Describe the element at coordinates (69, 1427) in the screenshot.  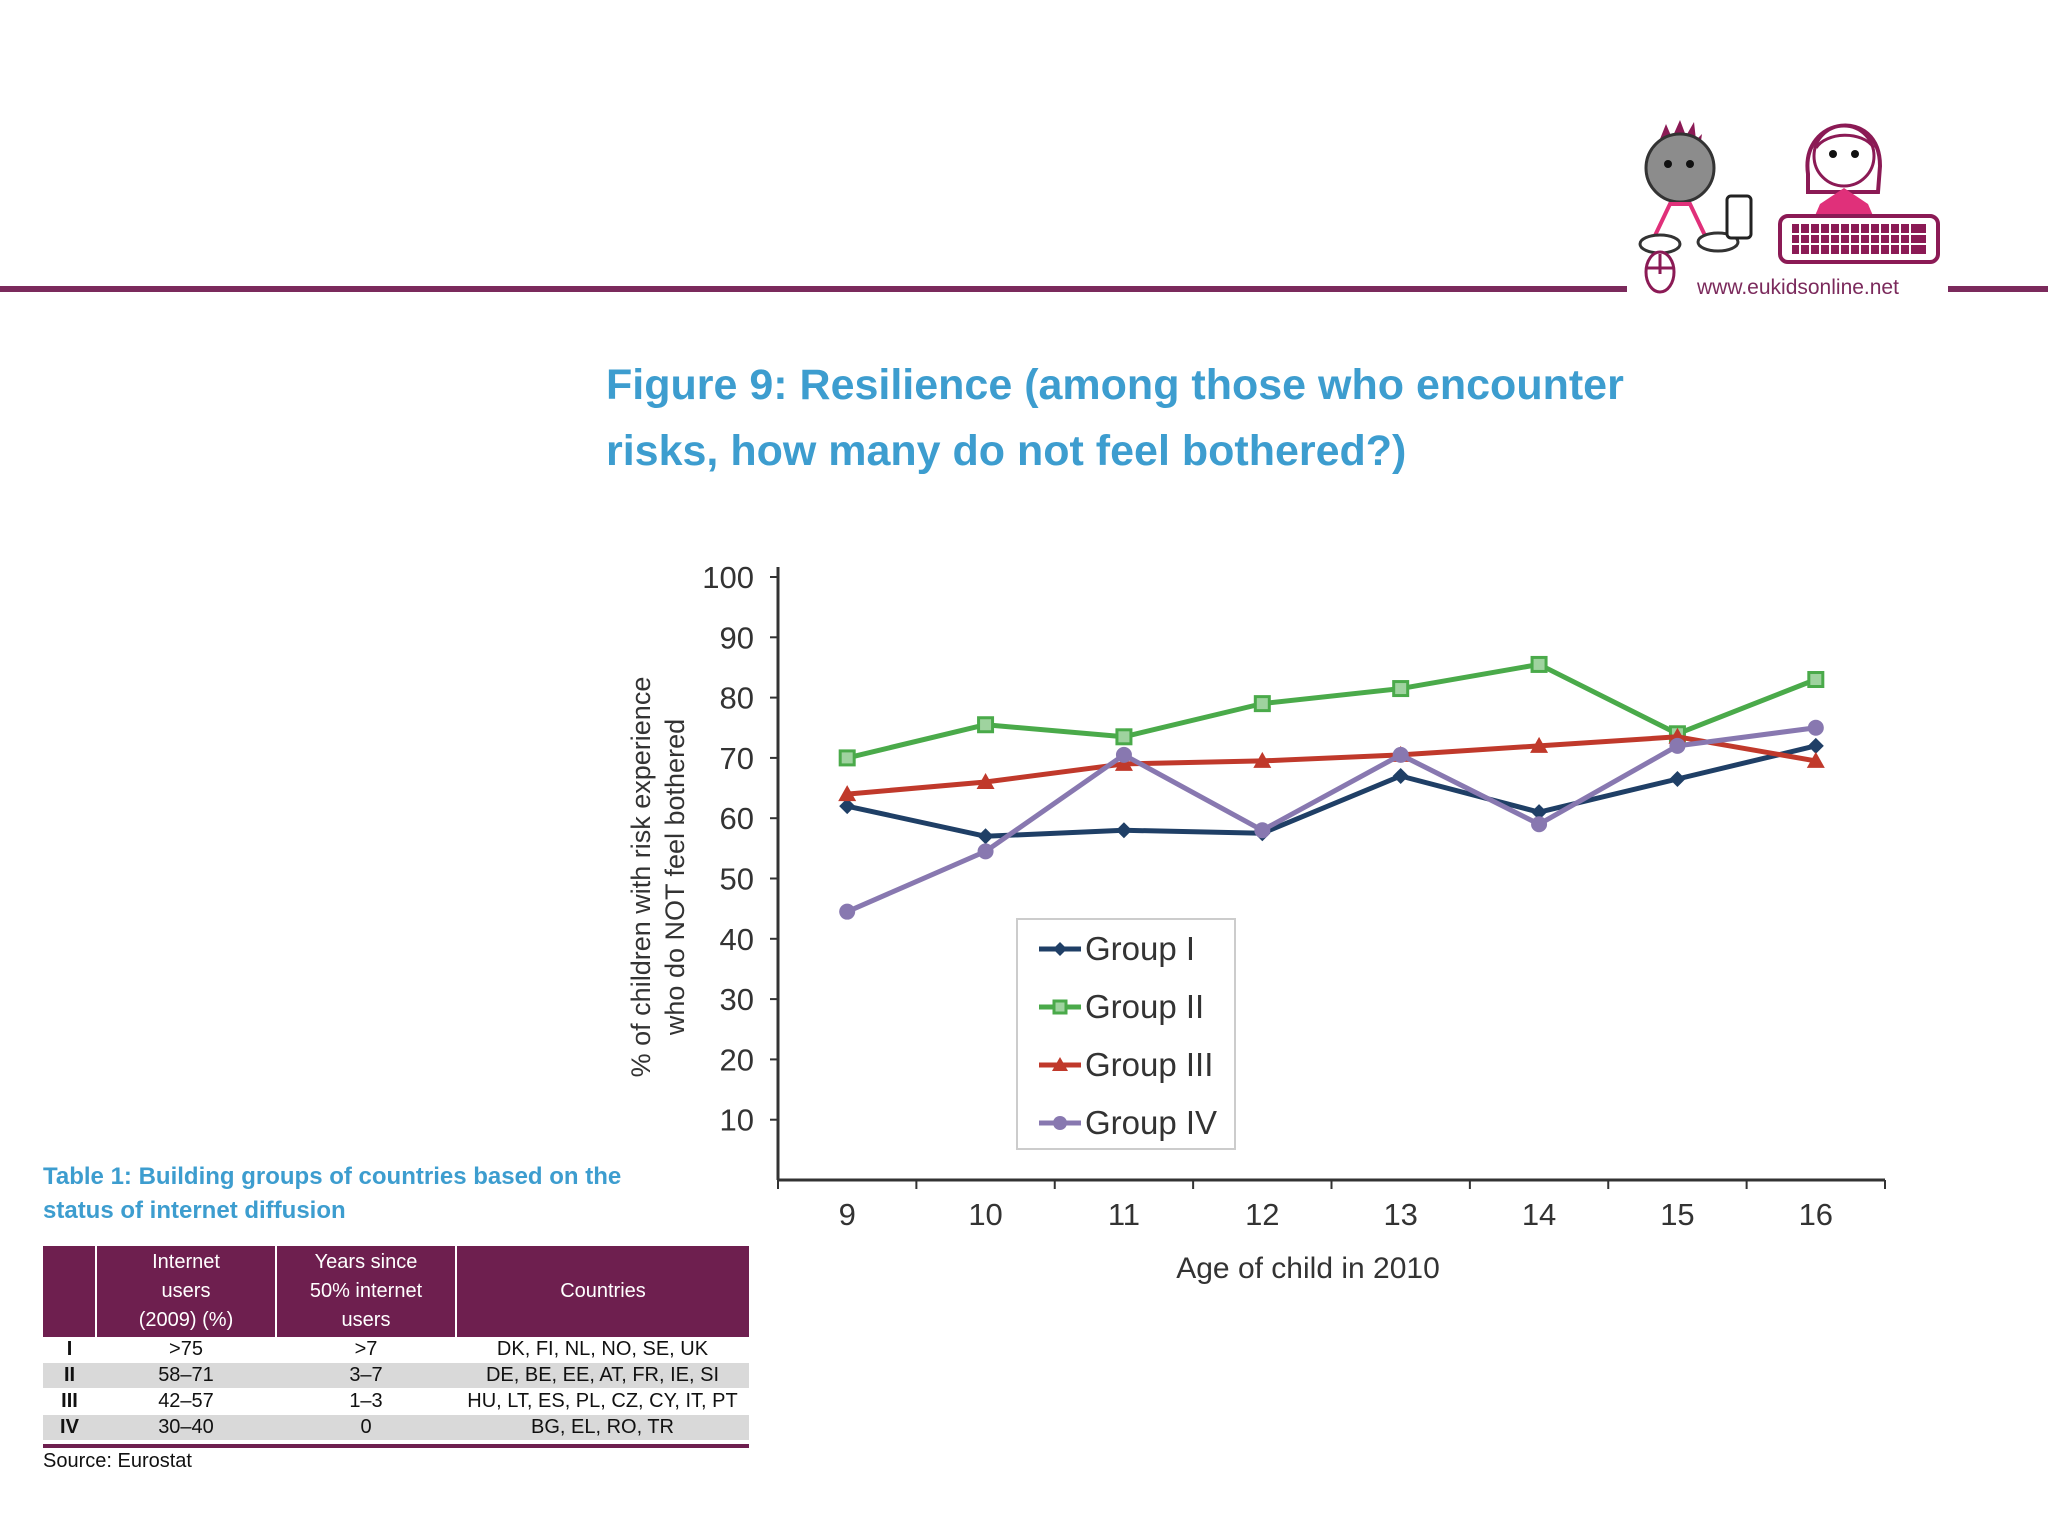
I see `cell-group: IV` at that location.